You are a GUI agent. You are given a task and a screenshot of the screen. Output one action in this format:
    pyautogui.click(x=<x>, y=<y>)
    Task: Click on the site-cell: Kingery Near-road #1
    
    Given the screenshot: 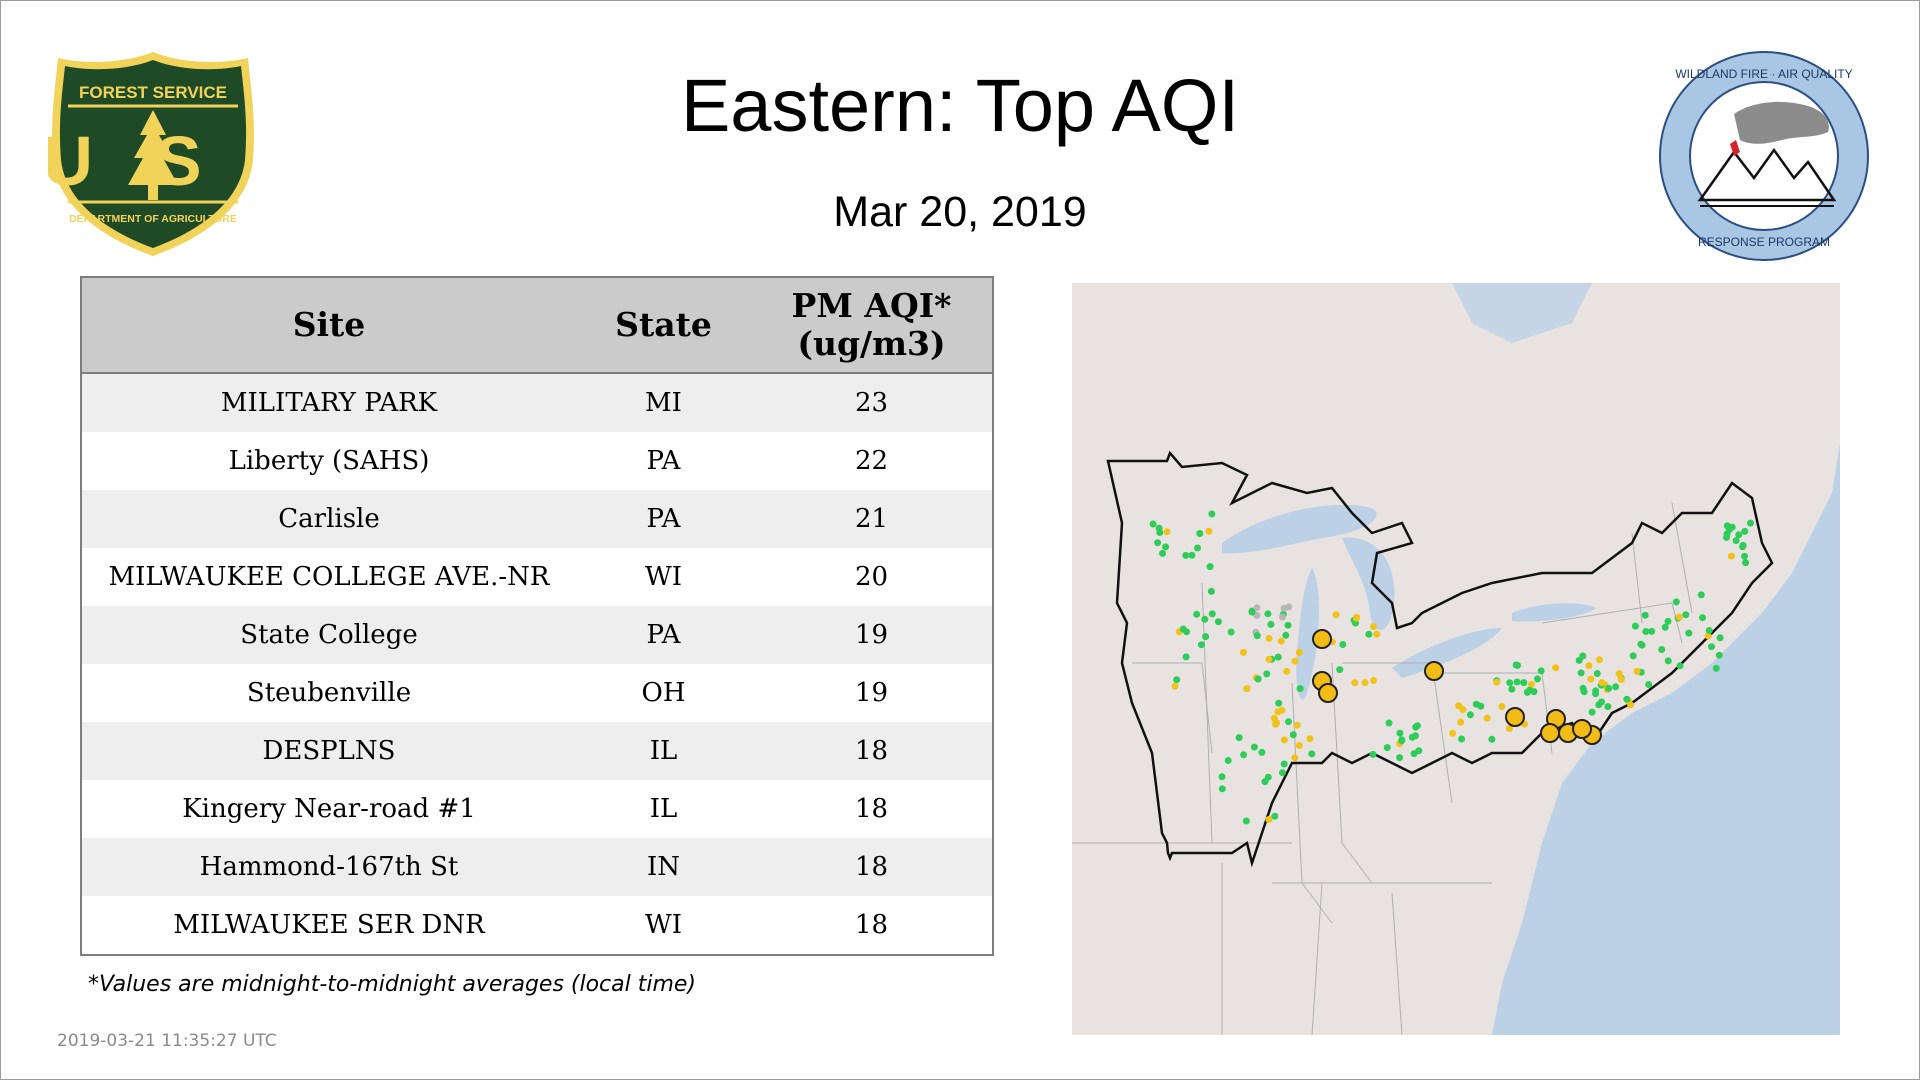 What is the action you would take?
    pyautogui.click(x=328, y=809)
    